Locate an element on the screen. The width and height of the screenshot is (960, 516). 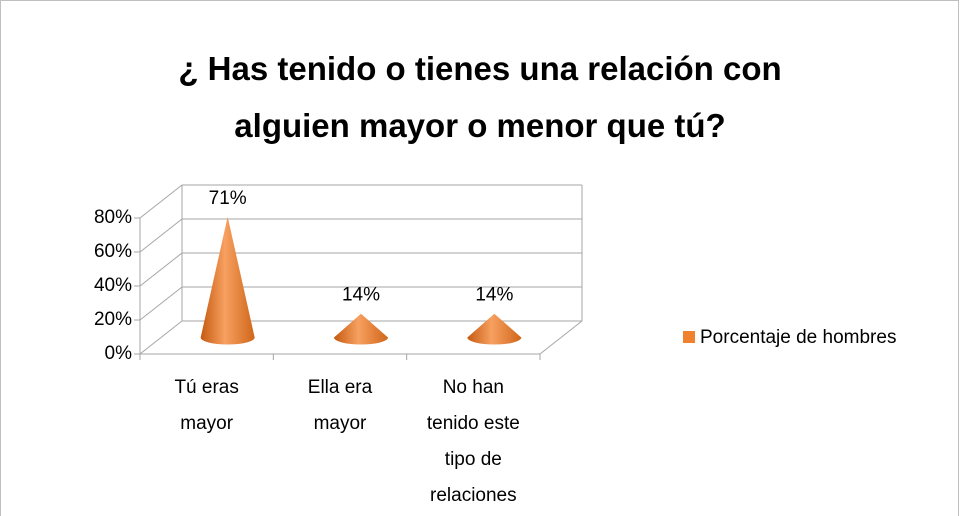
y-tick-label: 40% is located at coordinates (113, 285).